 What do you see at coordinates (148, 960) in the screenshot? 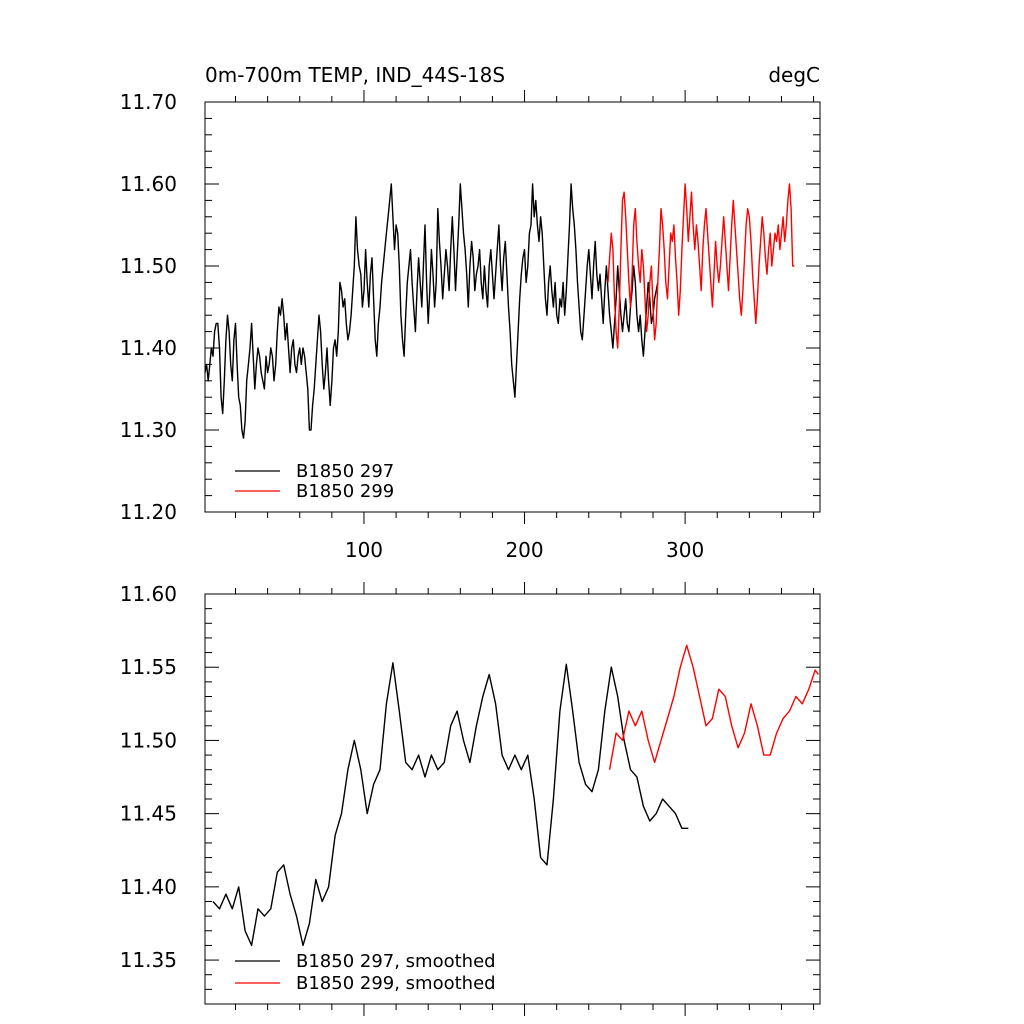
I see `y-tick-label: 11.35` at bounding box center [148, 960].